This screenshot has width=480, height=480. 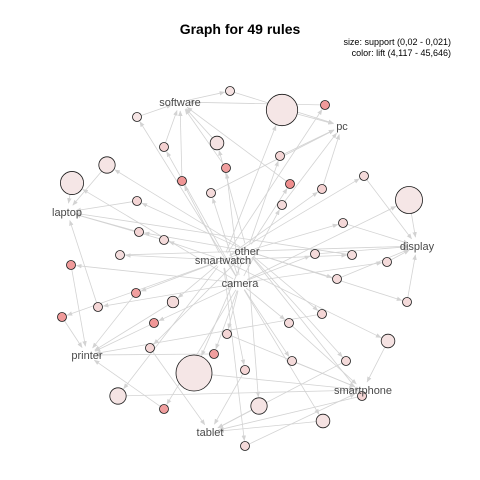 What do you see at coordinates (223, 261) in the screenshot?
I see `item-label-smartwatch: smartwatch` at bounding box center [223, 261].